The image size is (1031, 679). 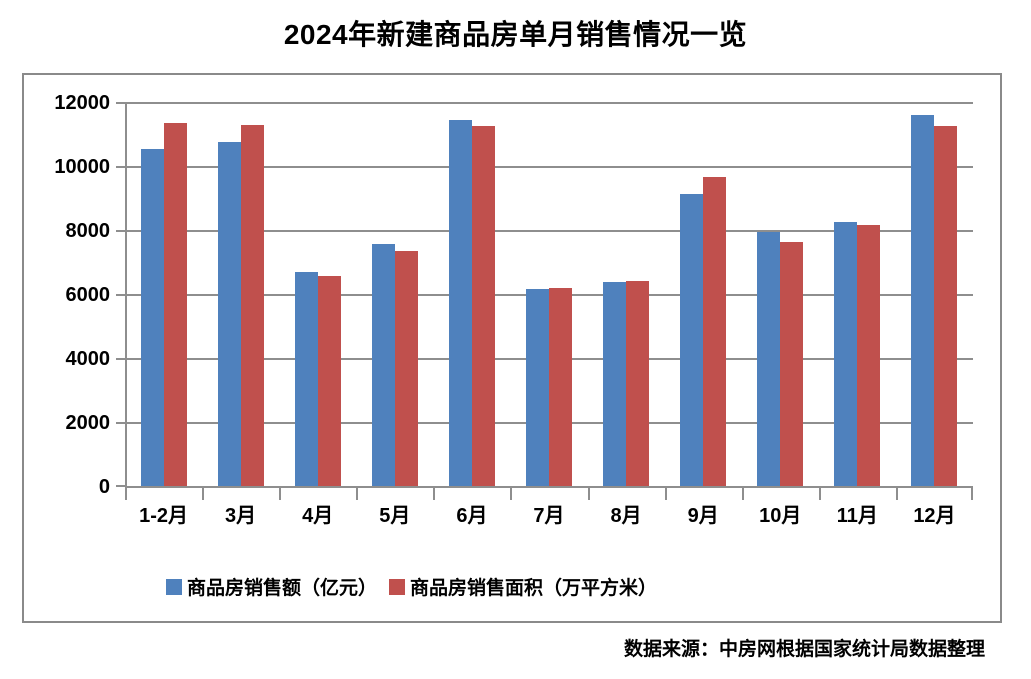 I want to click on legend-label-sales-amount: 商品房销售额（亿元）, so click(x=282, y=588).